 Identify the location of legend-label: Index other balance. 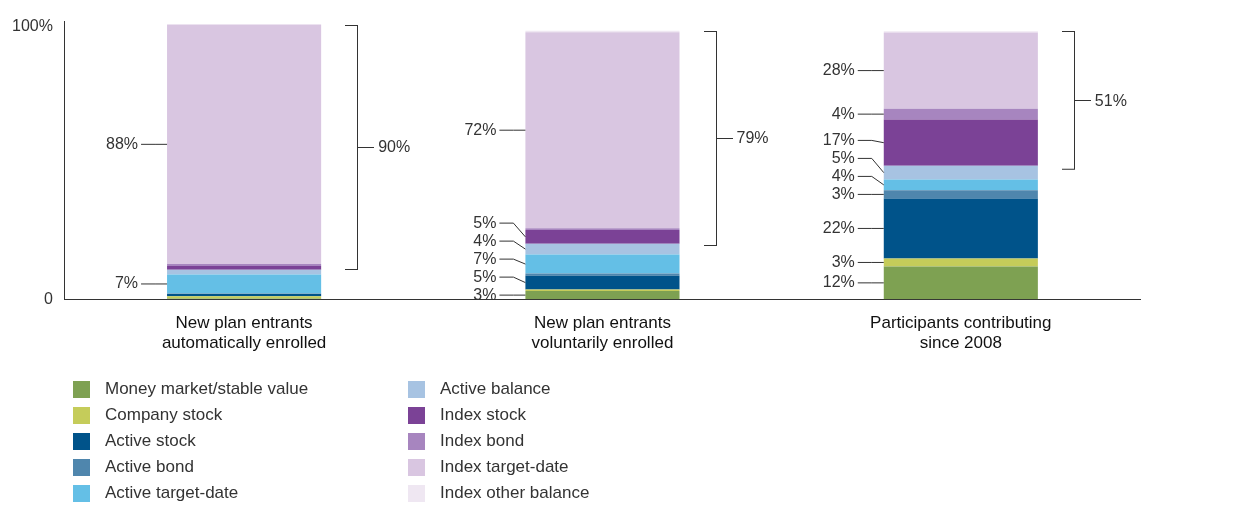
(515, 493).